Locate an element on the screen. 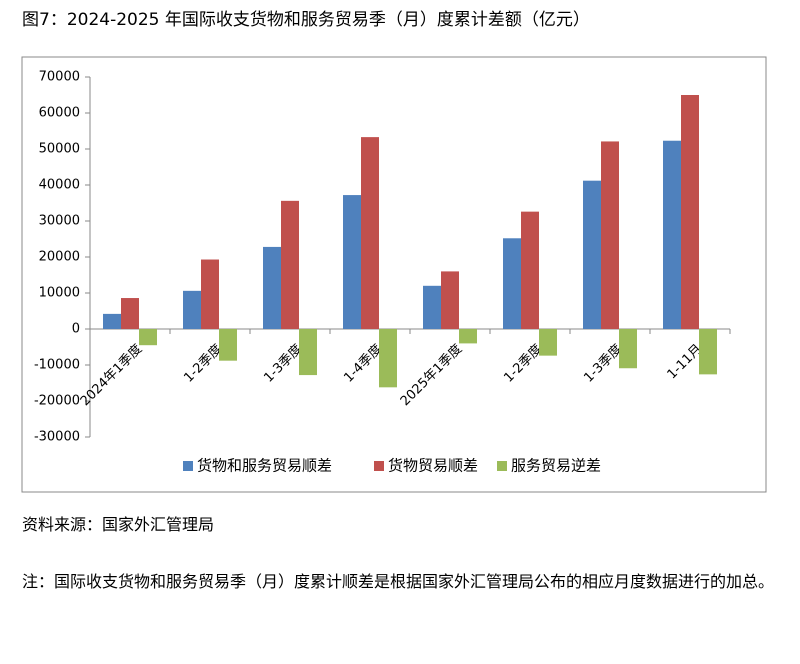  x-tick-label: 1-4季度 is located at coordinates (363, 363).